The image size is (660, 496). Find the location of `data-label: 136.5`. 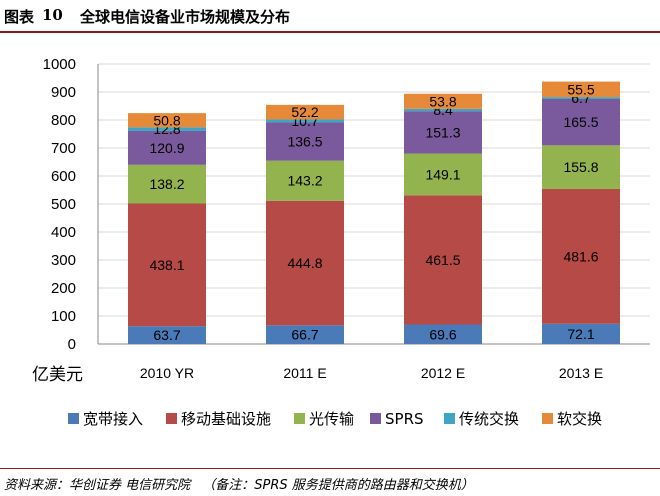

data-label: 136.5 is located at coordinates (304, 142).